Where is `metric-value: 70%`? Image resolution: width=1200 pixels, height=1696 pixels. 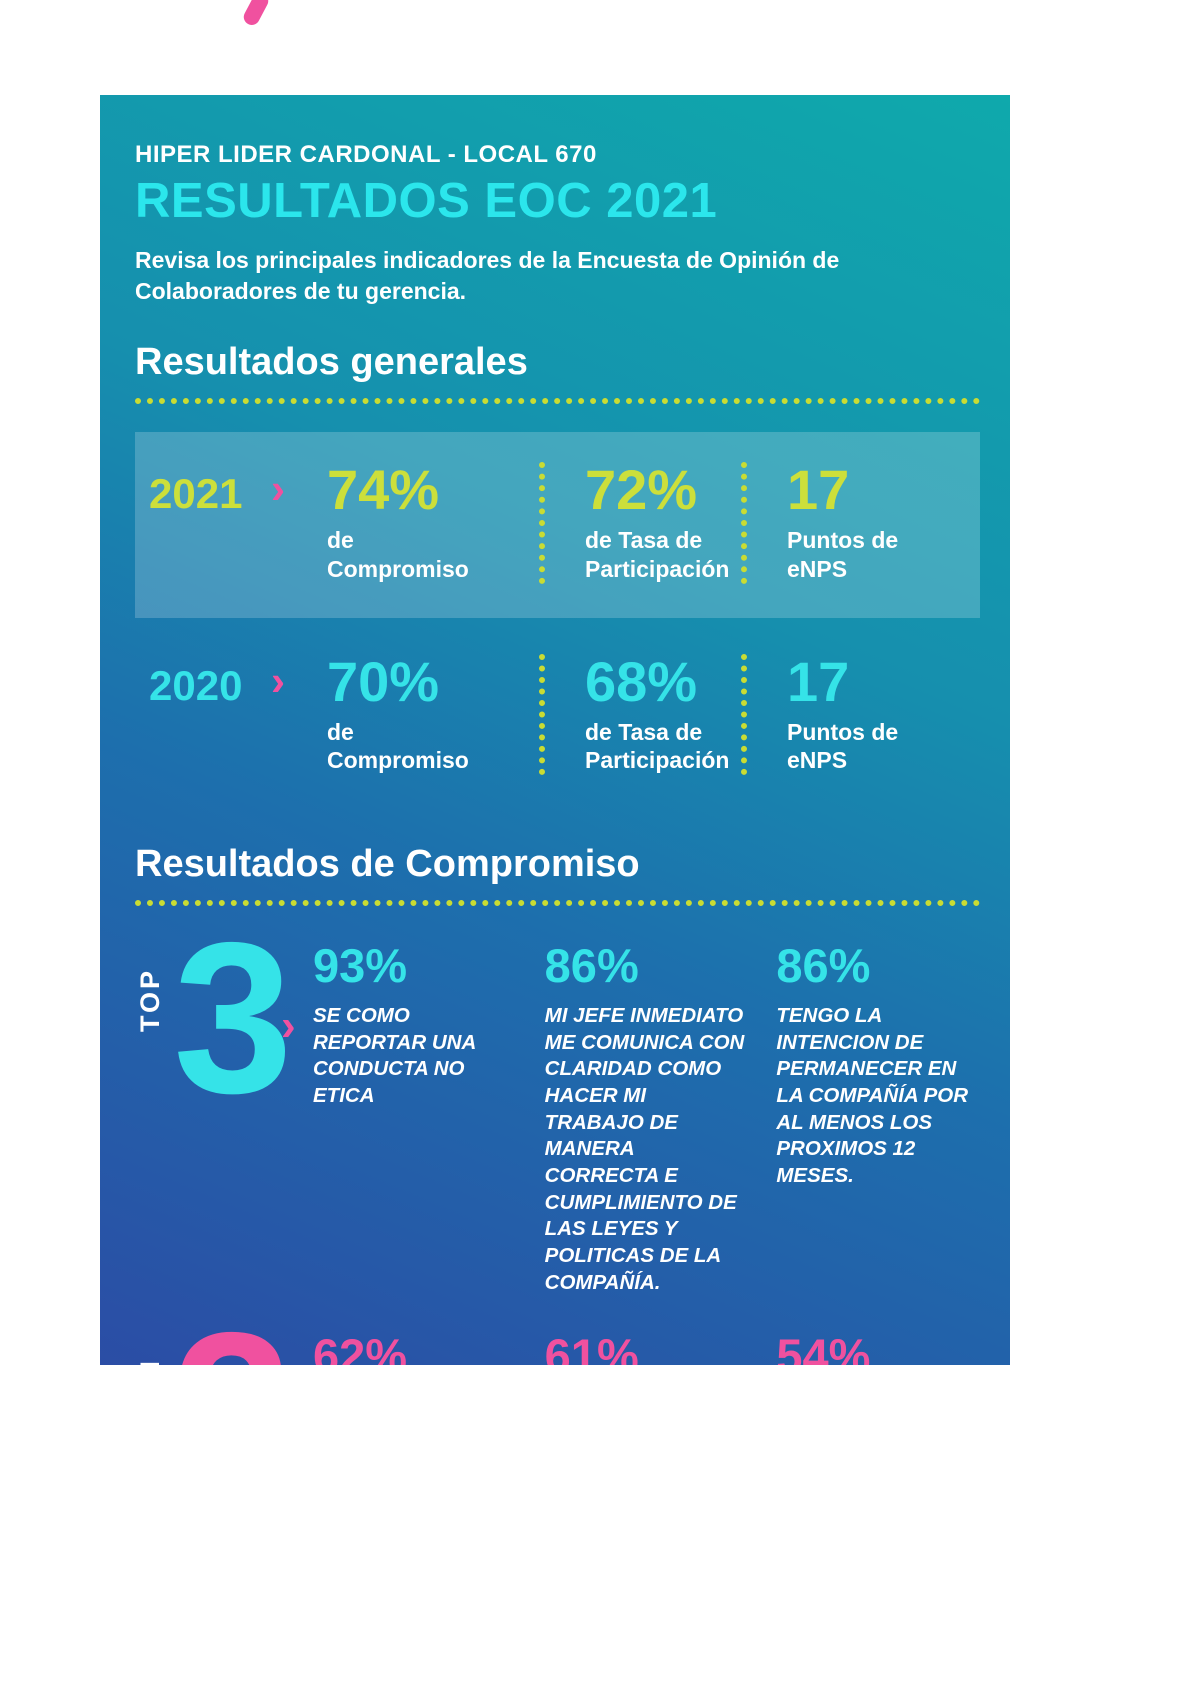 metric-value: 70% is located at coordinates (383, 681).